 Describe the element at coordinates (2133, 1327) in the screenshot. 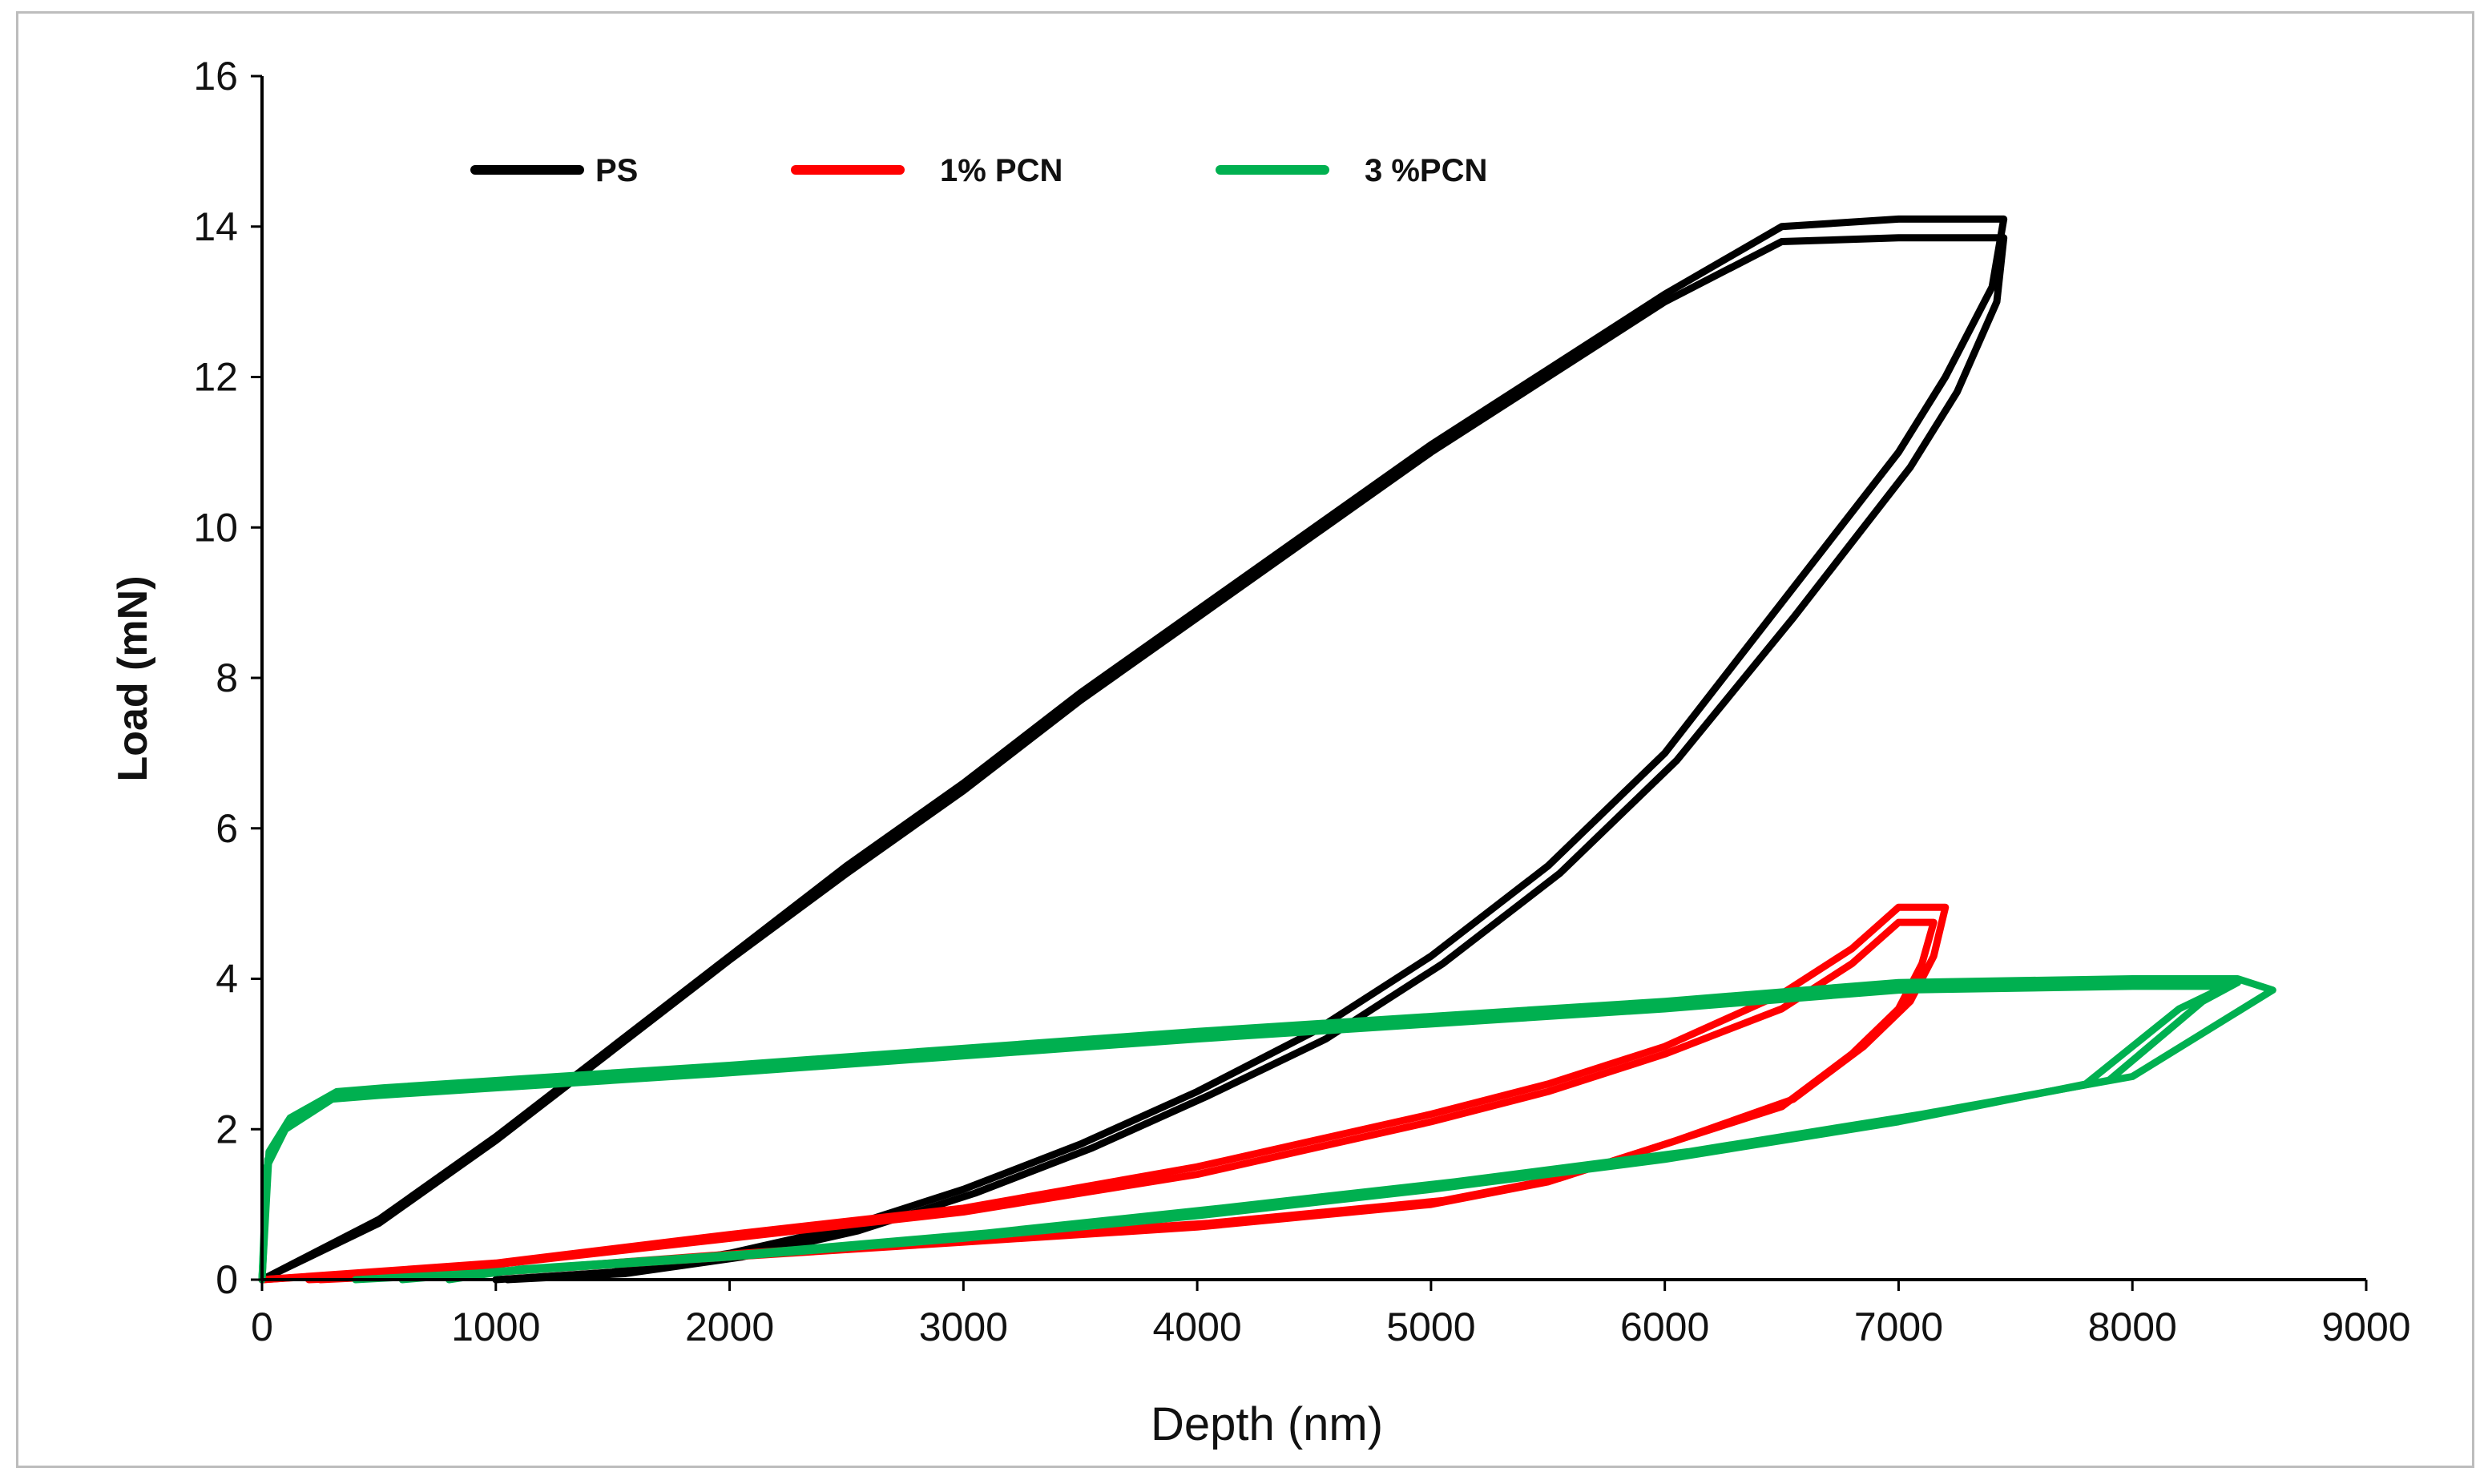

I see `x-tick-label: 8000` at that location.